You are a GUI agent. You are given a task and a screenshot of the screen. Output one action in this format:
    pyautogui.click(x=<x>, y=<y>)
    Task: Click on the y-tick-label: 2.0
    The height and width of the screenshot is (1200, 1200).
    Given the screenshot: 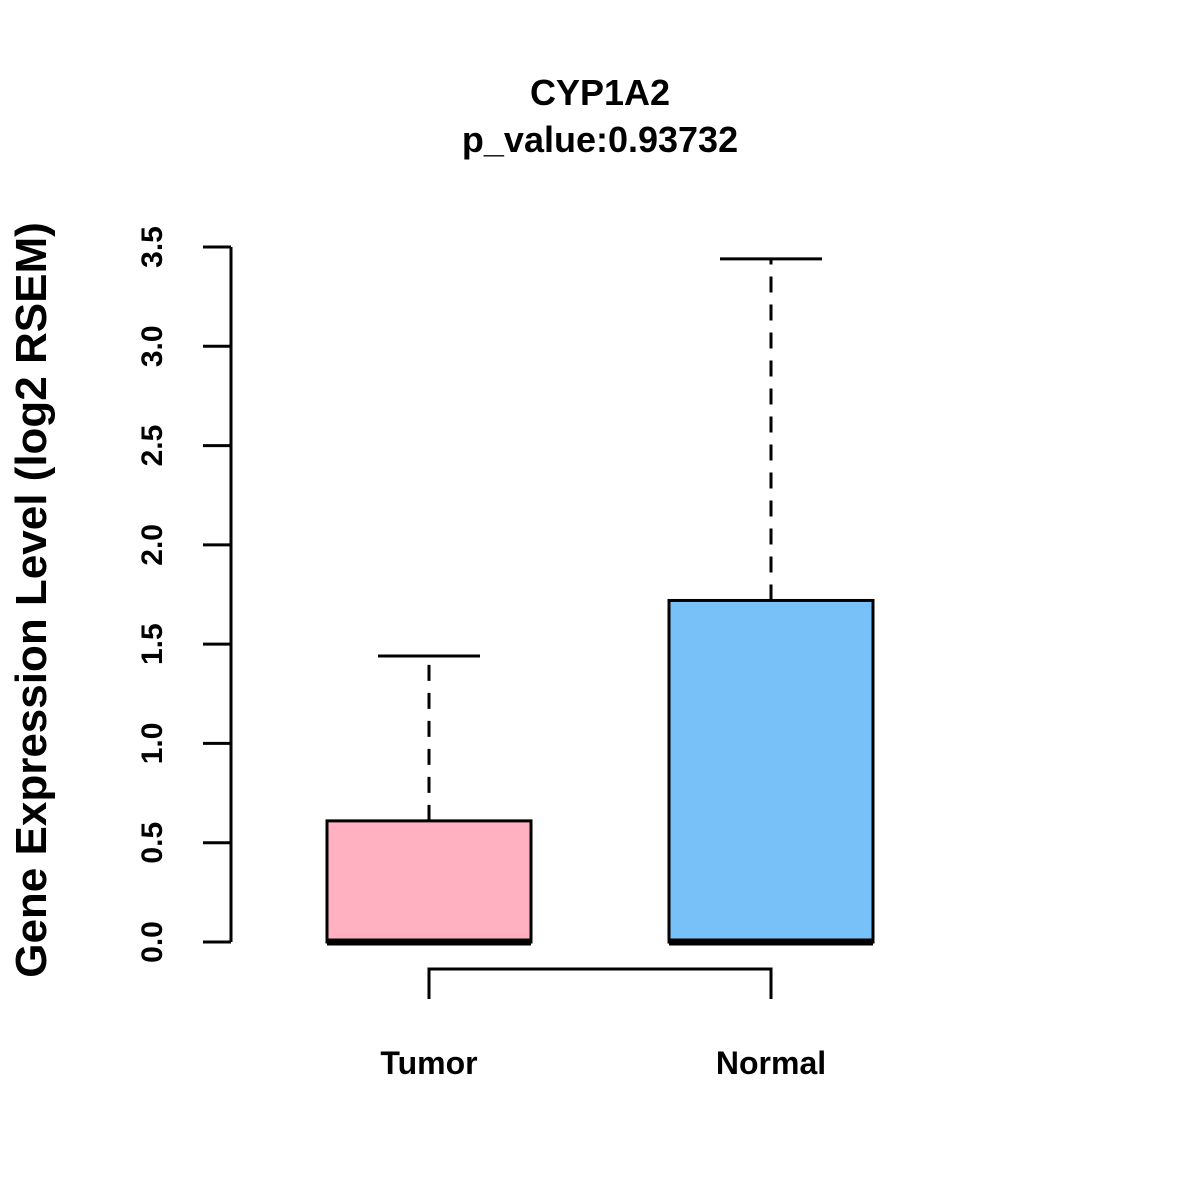 What is the action you would take?
    pyautogui.click(x=152, y=545)
    